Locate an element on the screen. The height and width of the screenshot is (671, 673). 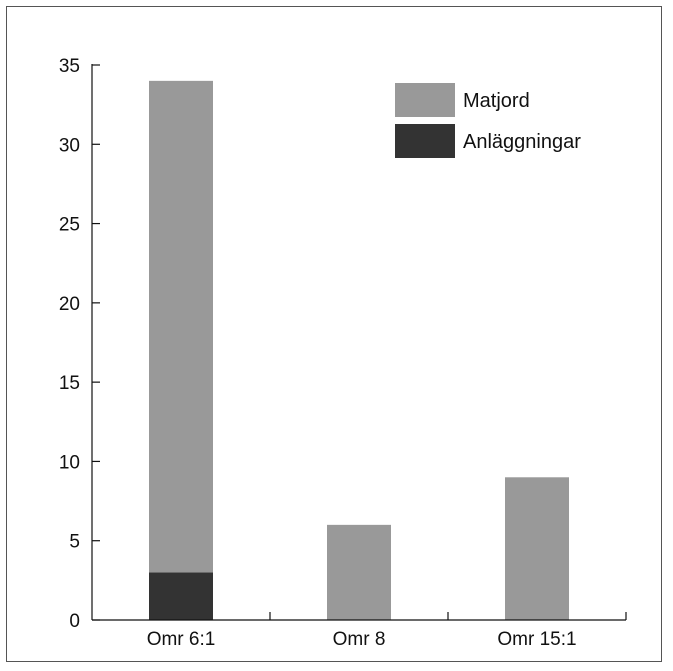
y-tick-label-15: 15 is located at coordinates (69, 383).